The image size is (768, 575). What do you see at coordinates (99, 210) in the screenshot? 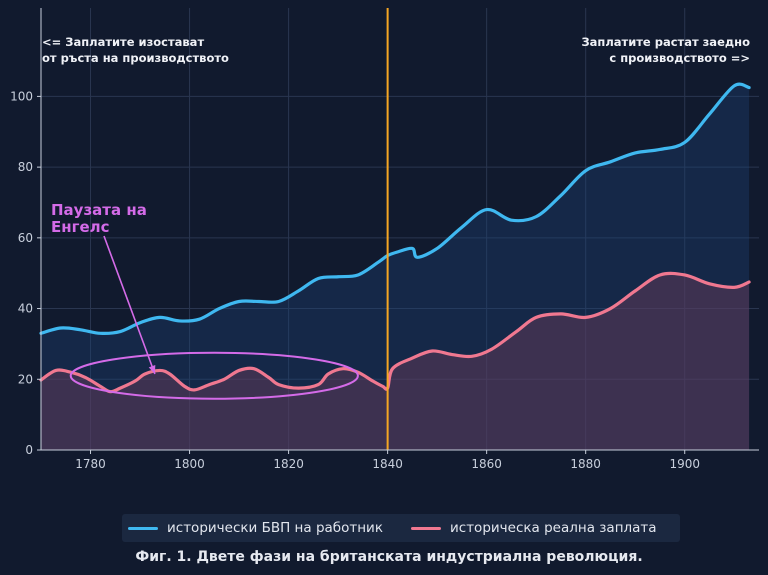
I see `engels-label-line: Паузата на` at bounding box center [99, 210].